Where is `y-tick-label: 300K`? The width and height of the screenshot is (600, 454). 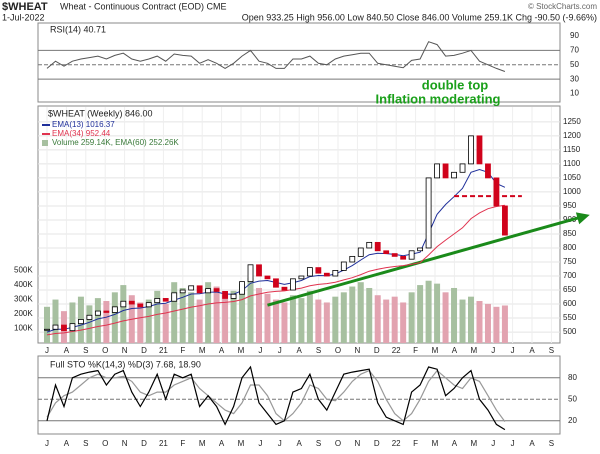
y-tick-label: 300K is located at coordinates (23, 299).